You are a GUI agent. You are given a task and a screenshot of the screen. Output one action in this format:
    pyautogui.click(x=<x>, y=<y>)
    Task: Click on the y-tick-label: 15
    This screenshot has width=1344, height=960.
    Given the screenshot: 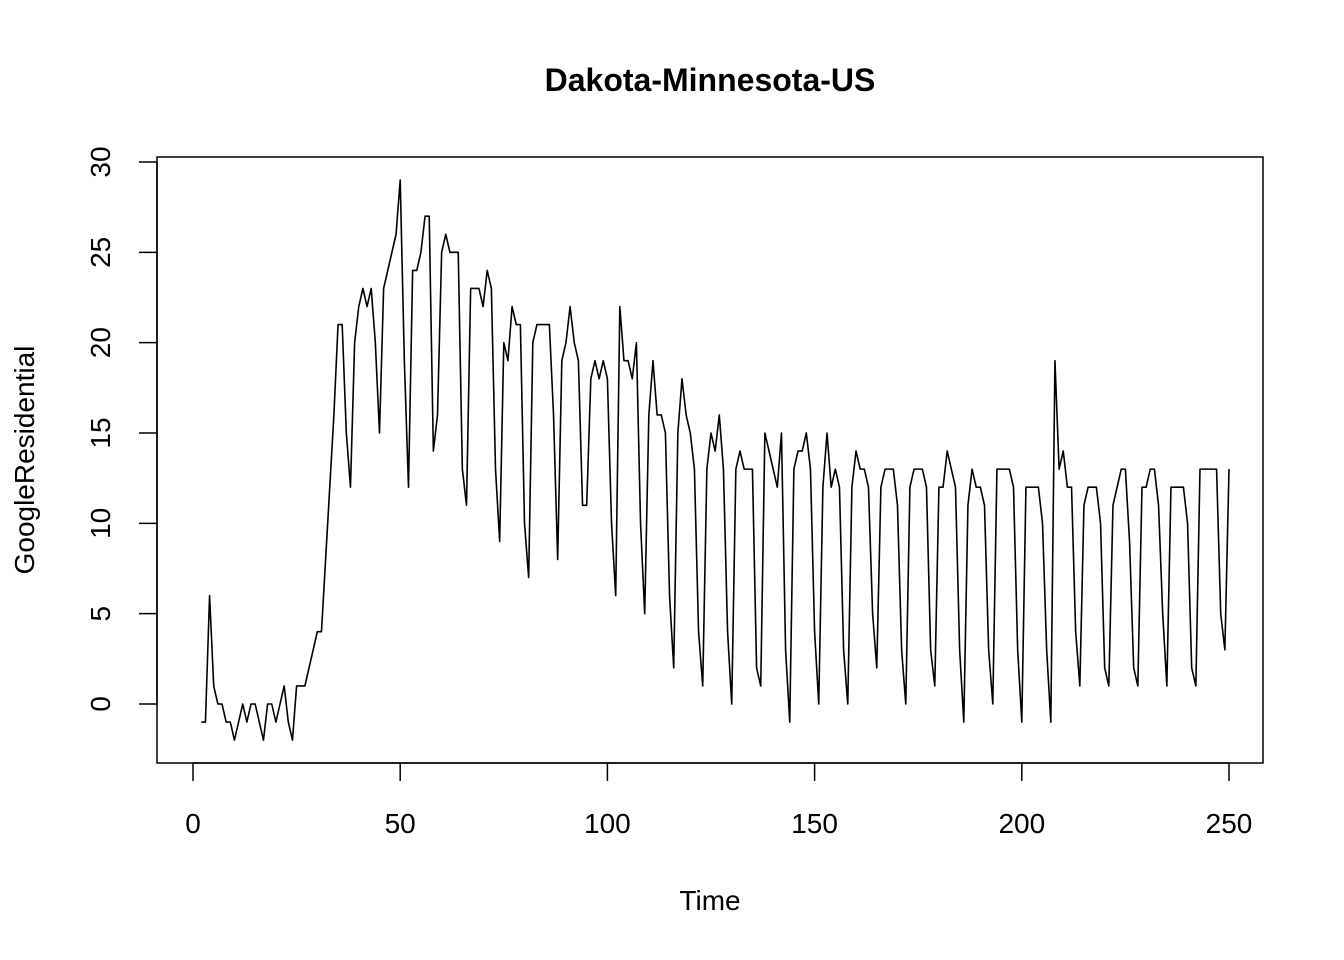 What is the action you would take?
    pyautogui.click(x=100, y=432)
    